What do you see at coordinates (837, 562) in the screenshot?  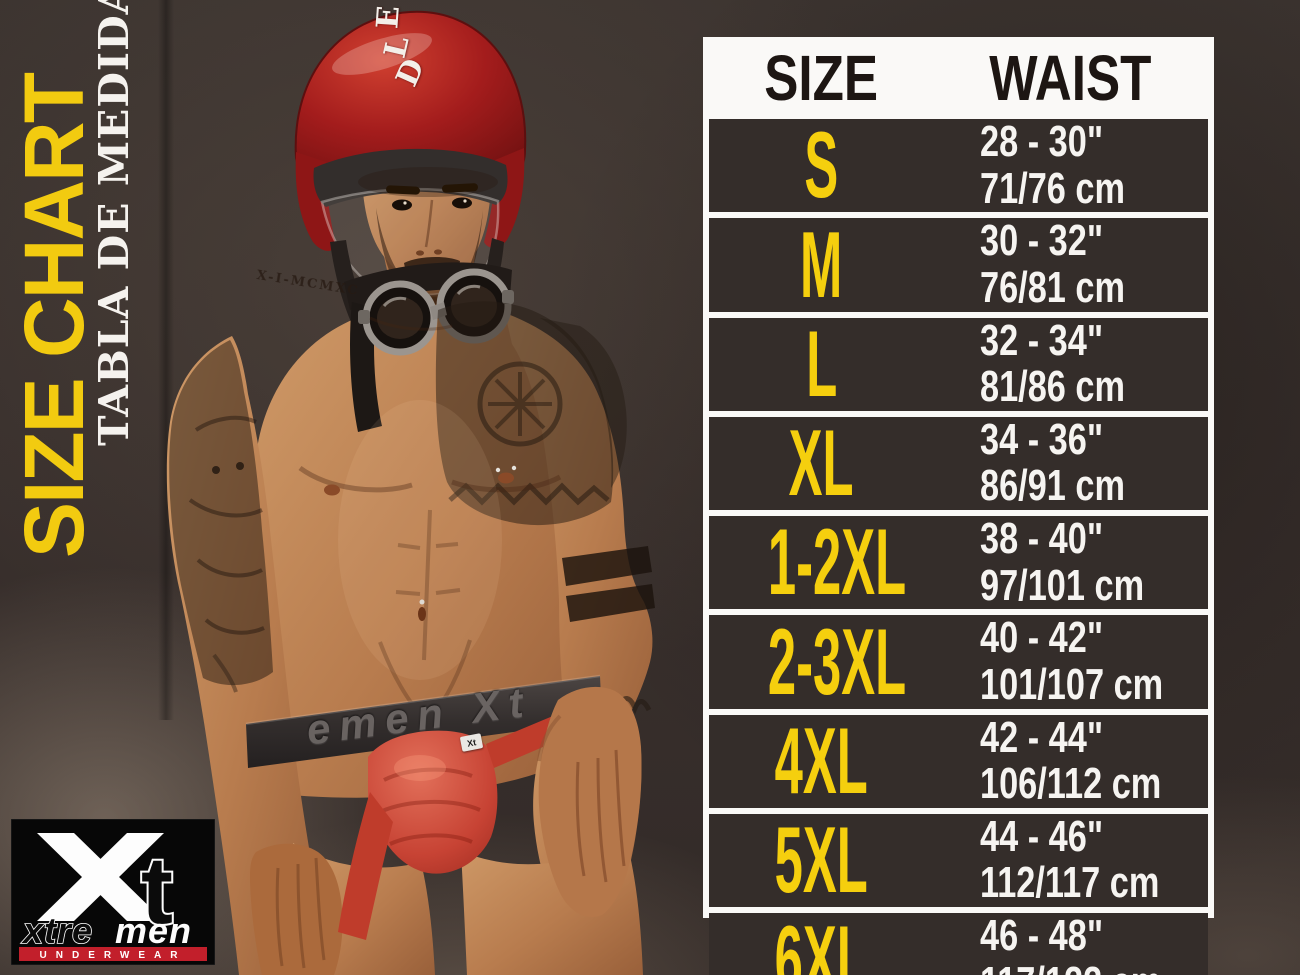 I see `size-value: 1-2XL` at bounding box center [837, 562].